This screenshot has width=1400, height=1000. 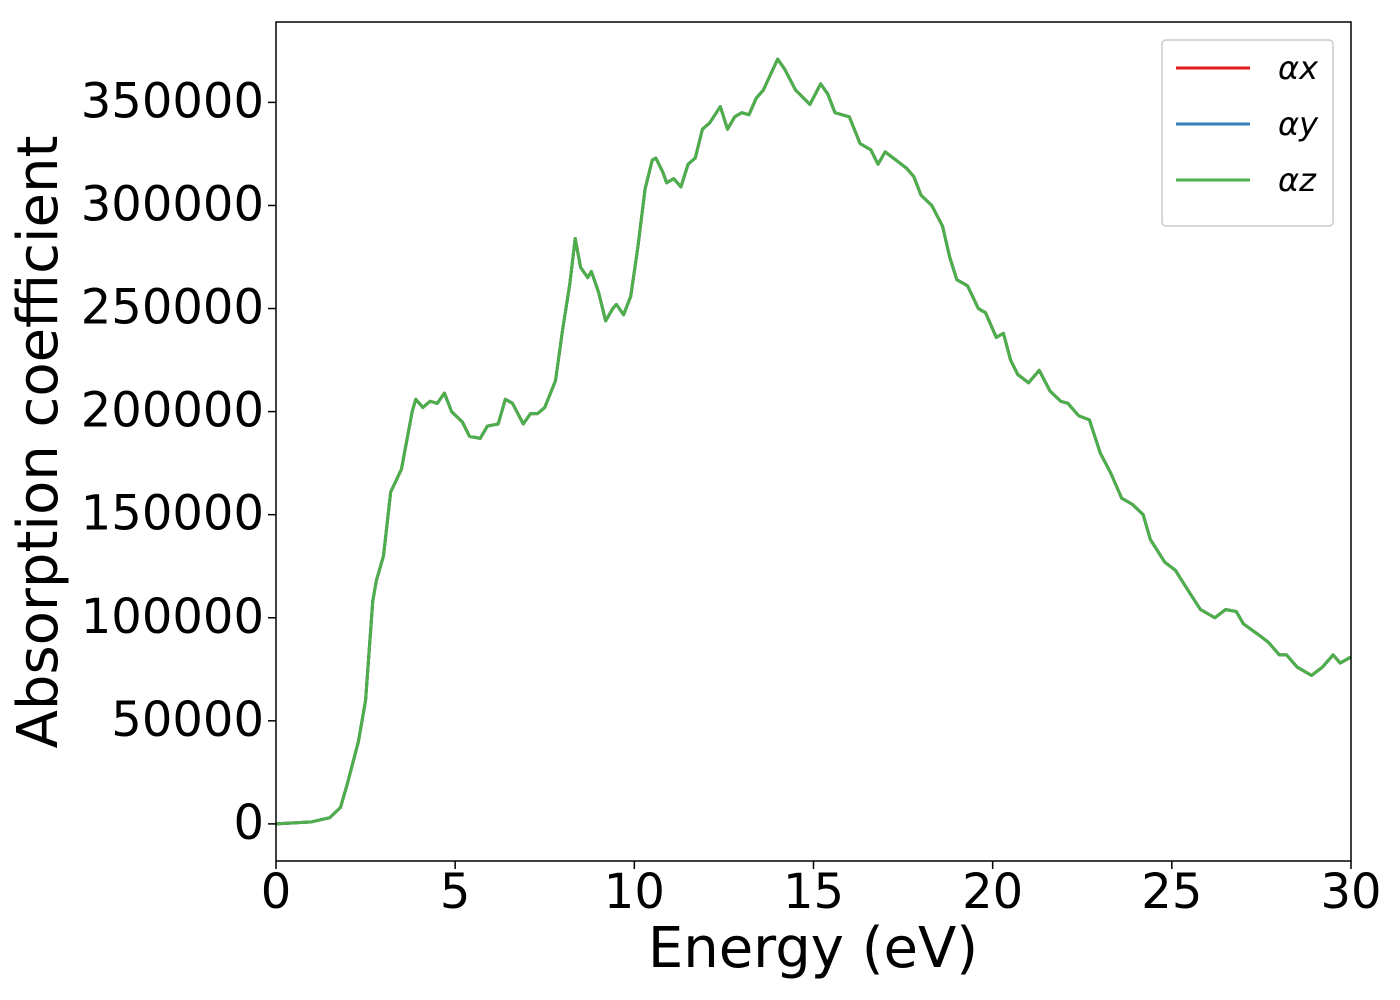 I want to click on y-tick-label: 250000, so click(x=172, y=308).